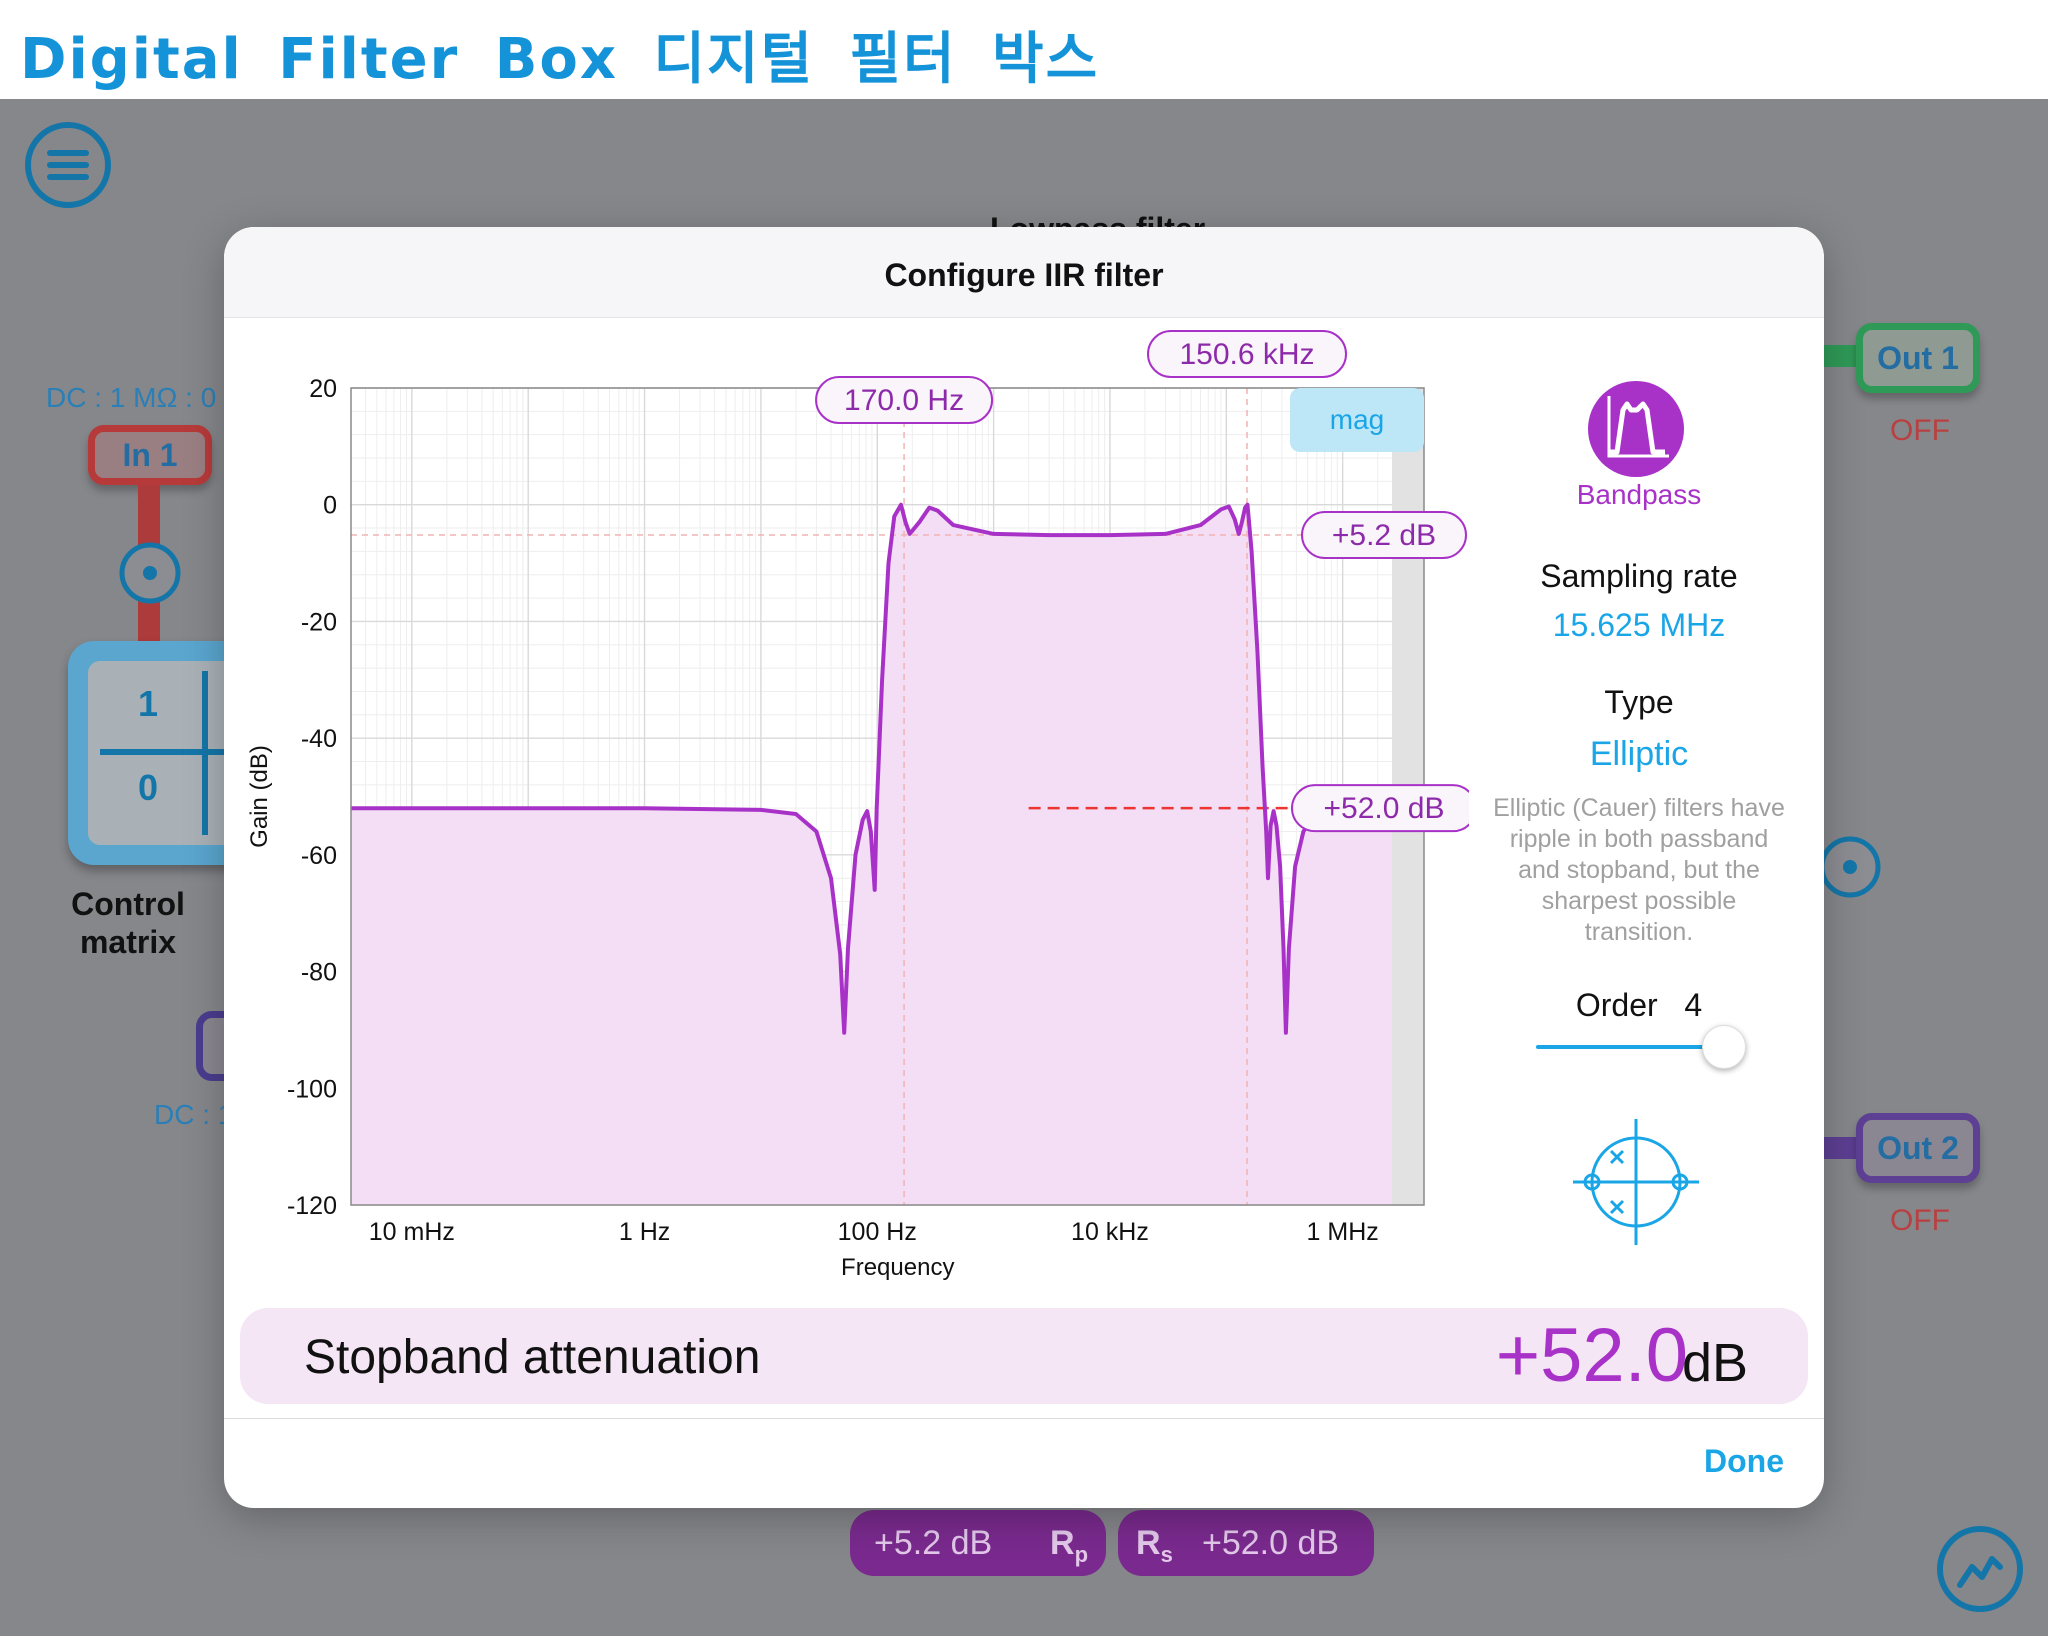  Describe the element at coordinates (319, 973) in the screenshot. I see `y-tick-label: -80` at that location.